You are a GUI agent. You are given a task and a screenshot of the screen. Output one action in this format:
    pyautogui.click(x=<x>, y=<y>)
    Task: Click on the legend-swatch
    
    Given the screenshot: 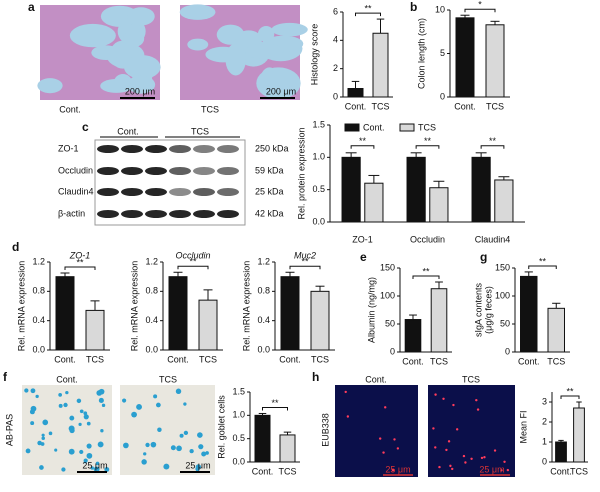 What is the action you would take?
    pyautogui.click(x=352, y=127)
    